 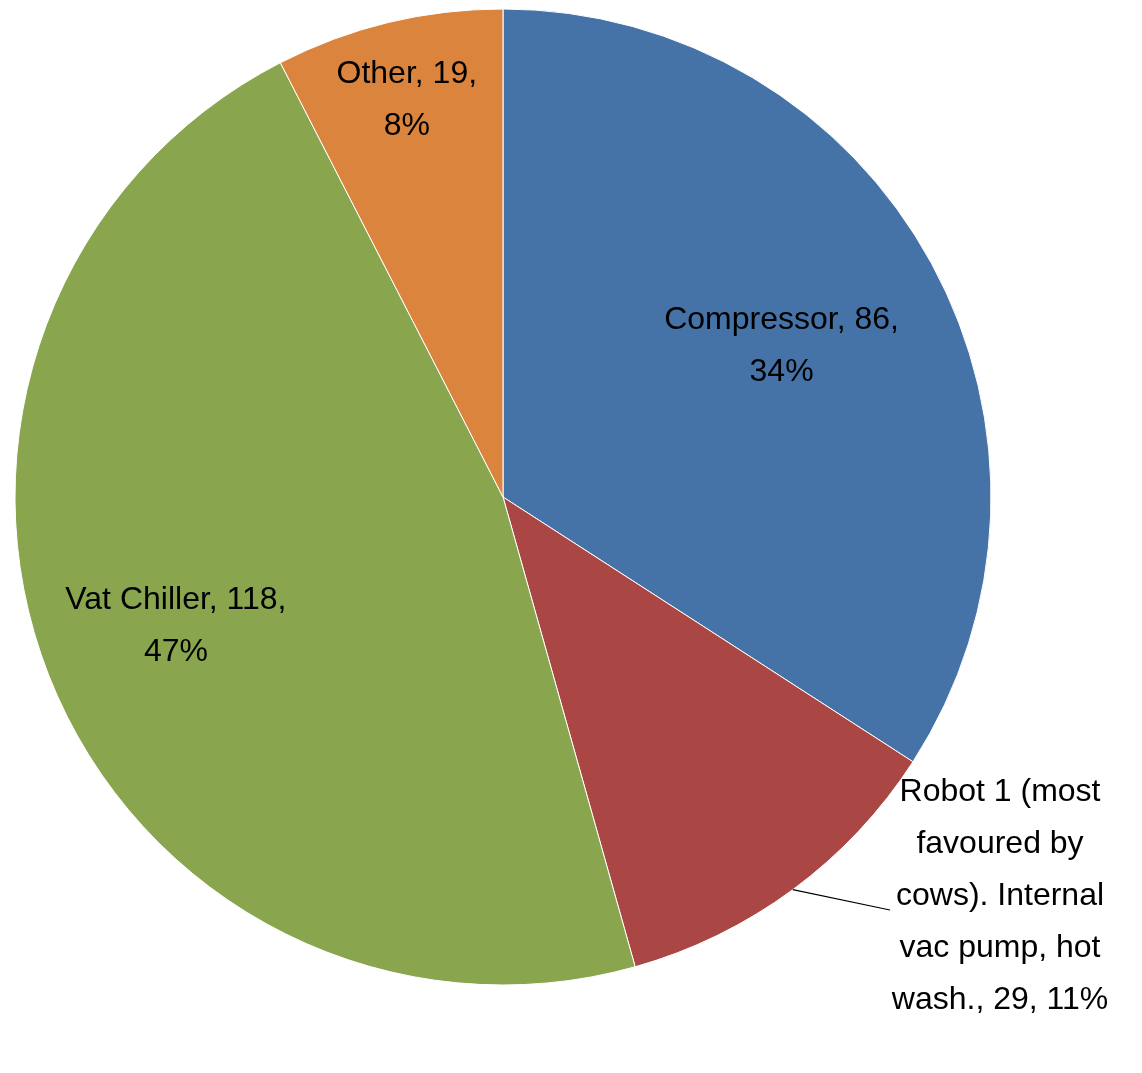 I want to click on slice-label: Compressor, 86, 34%, so click(x=781, y=344).